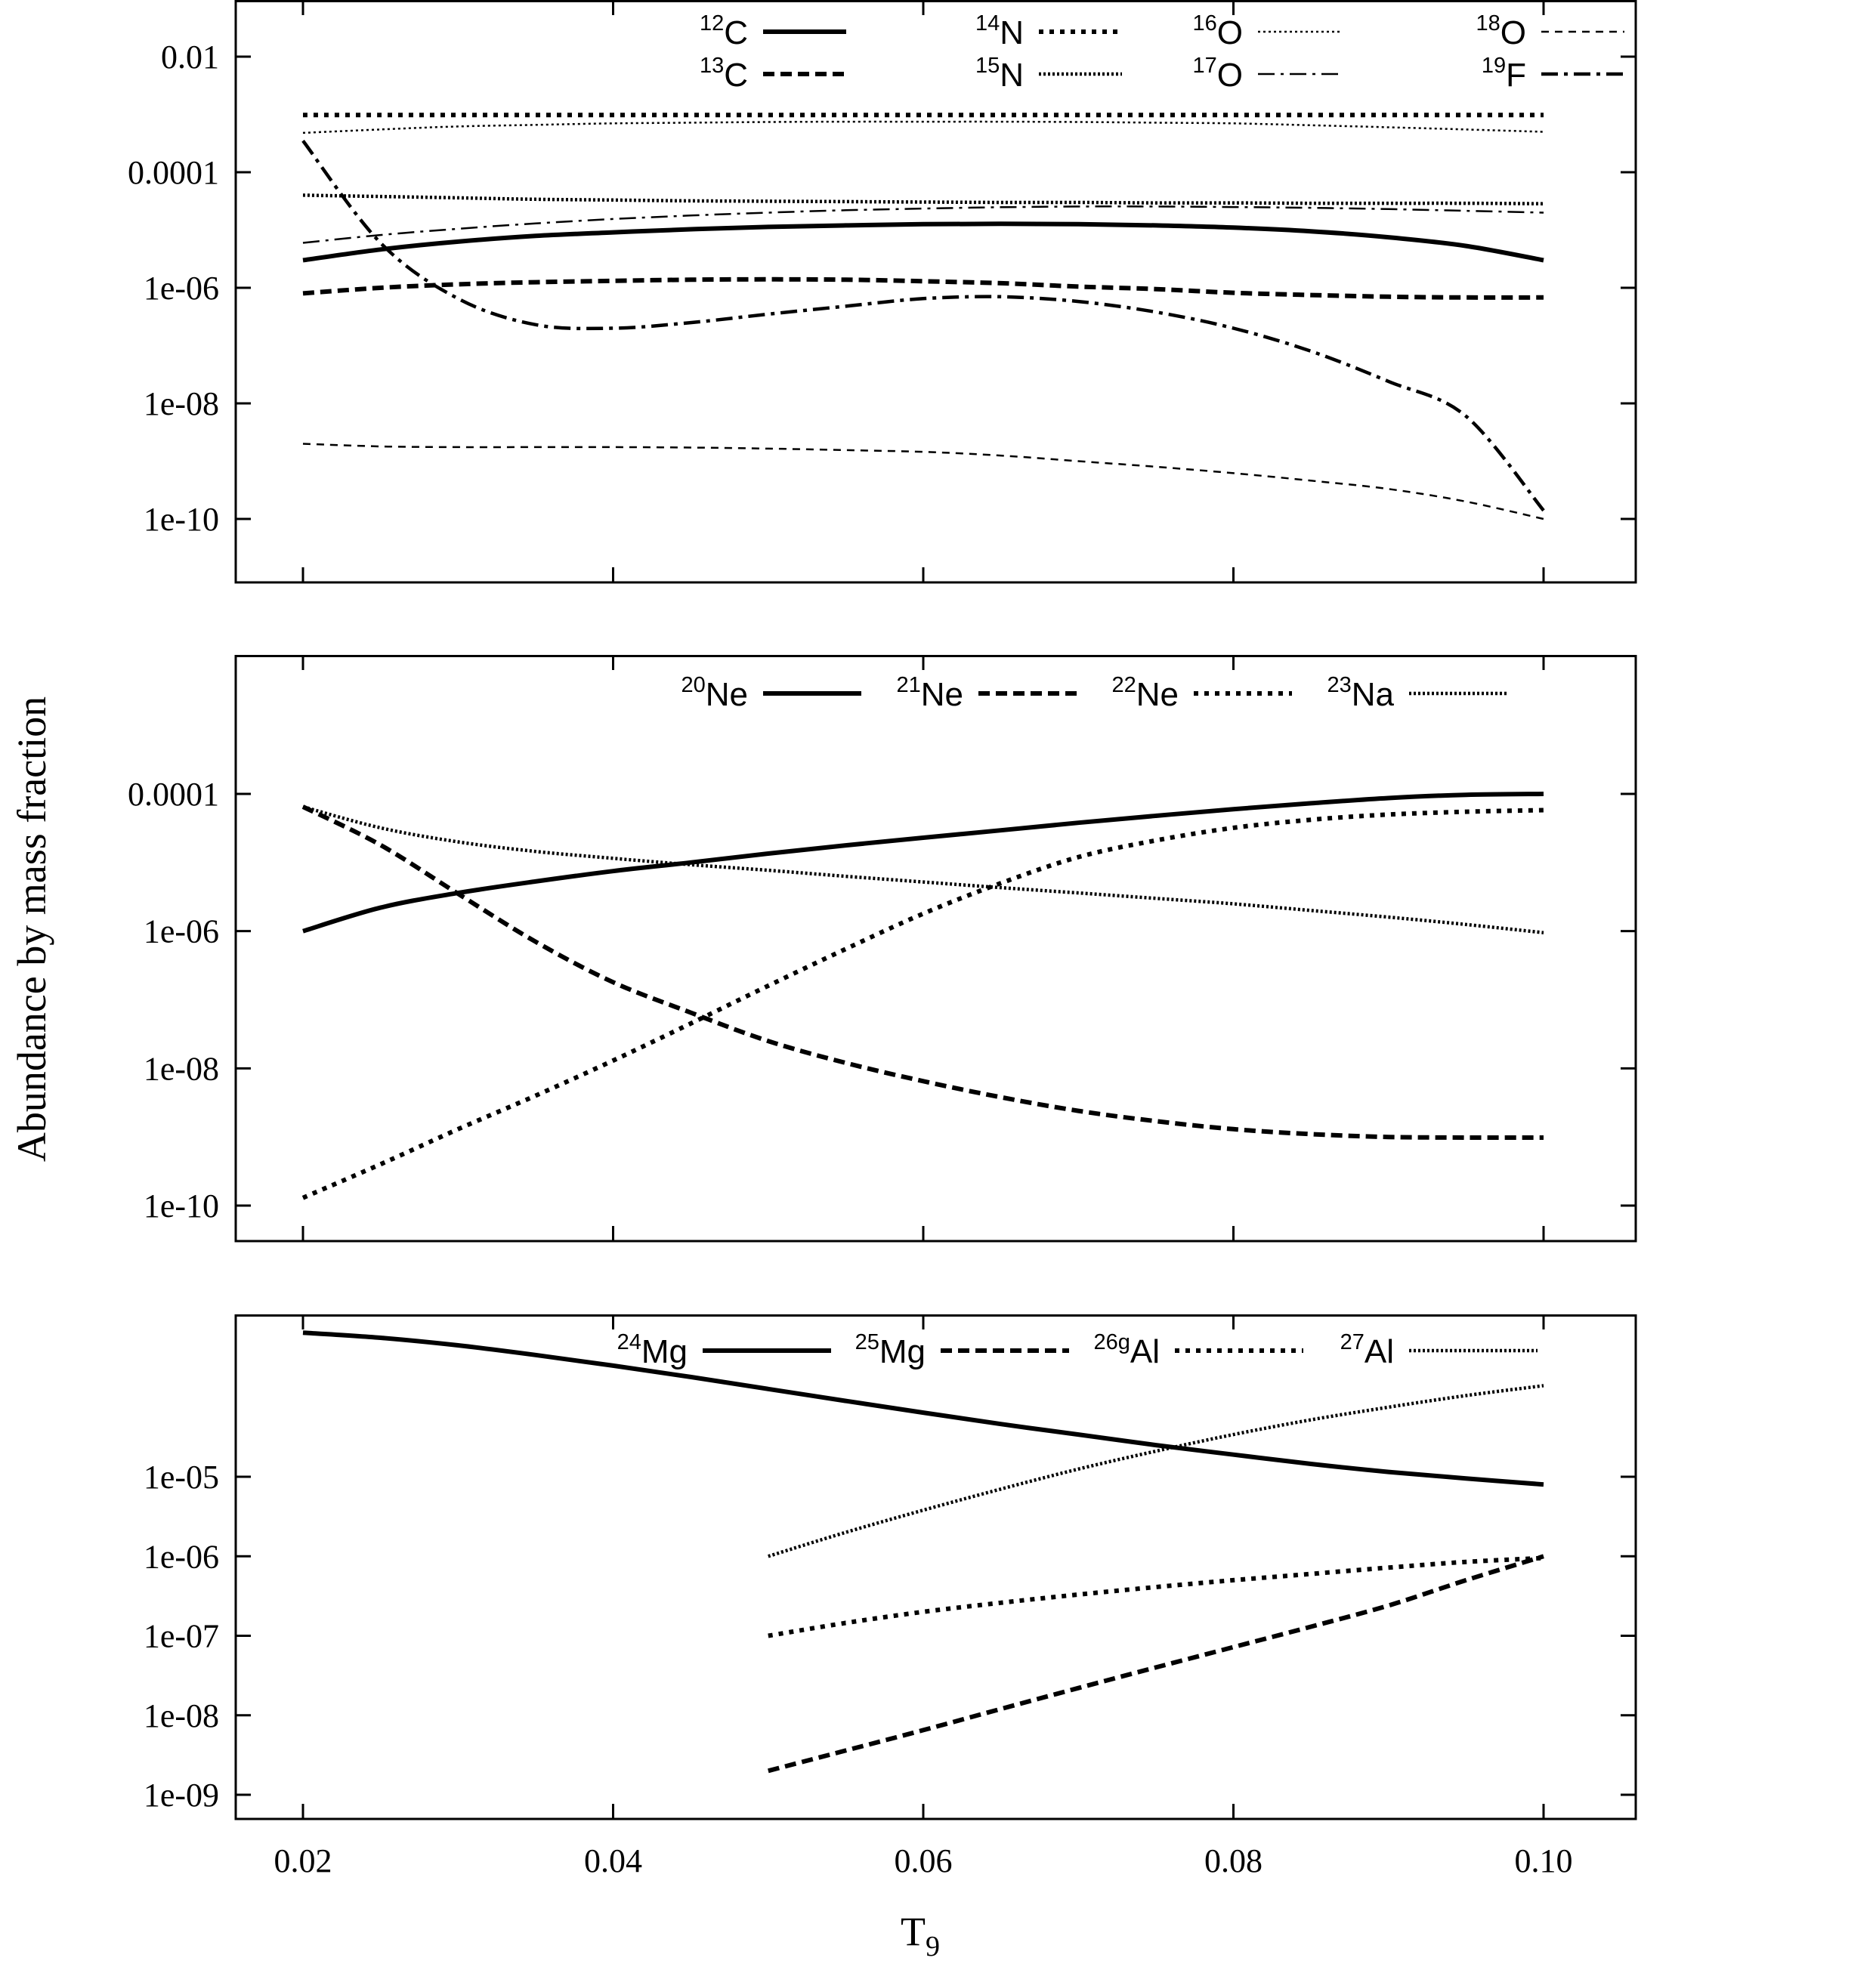 The width and height of the screenshot is (1876, 1967). Describe the element at coordinates (181, 1636) in the screenshot. I see `y-tick-label: 1e-07` at that location.